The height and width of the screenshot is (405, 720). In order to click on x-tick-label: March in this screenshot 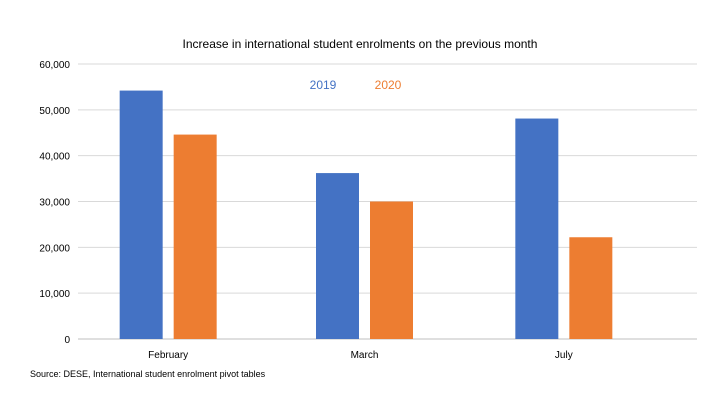, I will do `click(365, 355)`.